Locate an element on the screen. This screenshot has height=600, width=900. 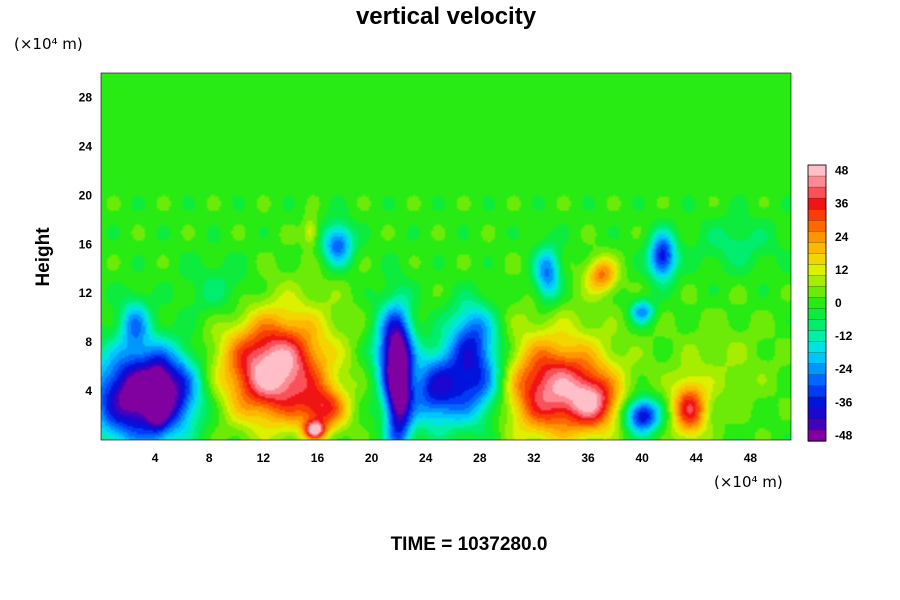
colorbar-tick-label: -12 is located at coordinates (844, 336).